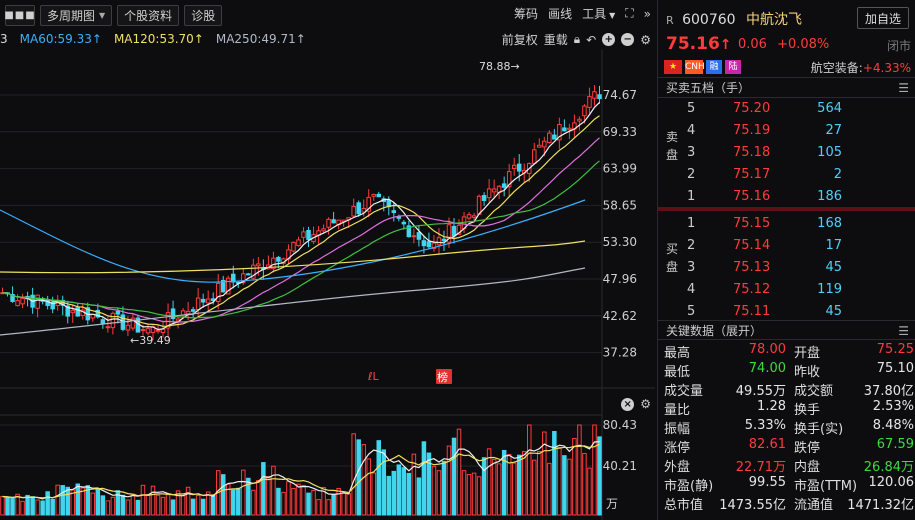 The image size is (915, 520). What do you see at coordinates (799, 197) in the screenshot?
I see `sell-level-row: 1 75.16 186` at bounding box center [799, 197].